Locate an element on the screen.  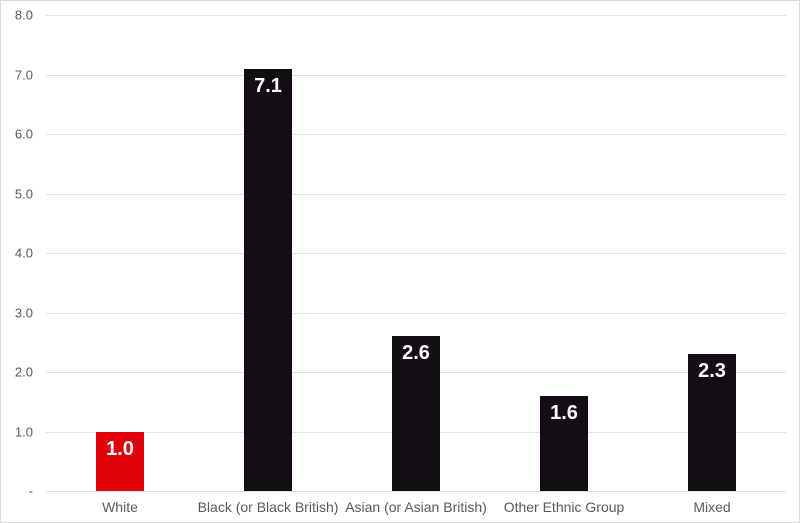
y-axis-tick-label: - is located at coordinates (30, 491).